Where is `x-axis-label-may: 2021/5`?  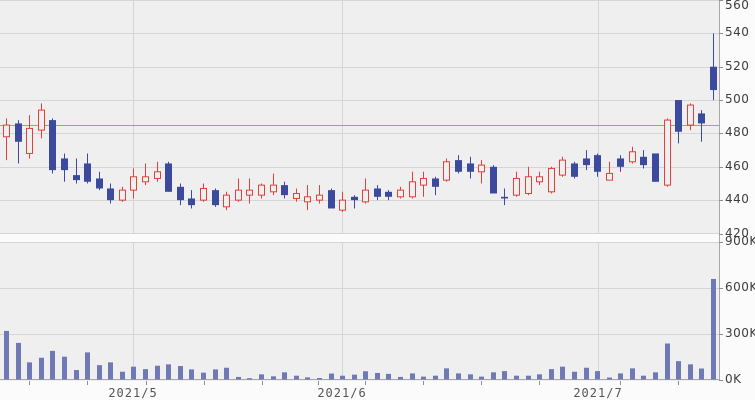
x-axis-label-may: 2021/5 is located at coordinates (133, 393).